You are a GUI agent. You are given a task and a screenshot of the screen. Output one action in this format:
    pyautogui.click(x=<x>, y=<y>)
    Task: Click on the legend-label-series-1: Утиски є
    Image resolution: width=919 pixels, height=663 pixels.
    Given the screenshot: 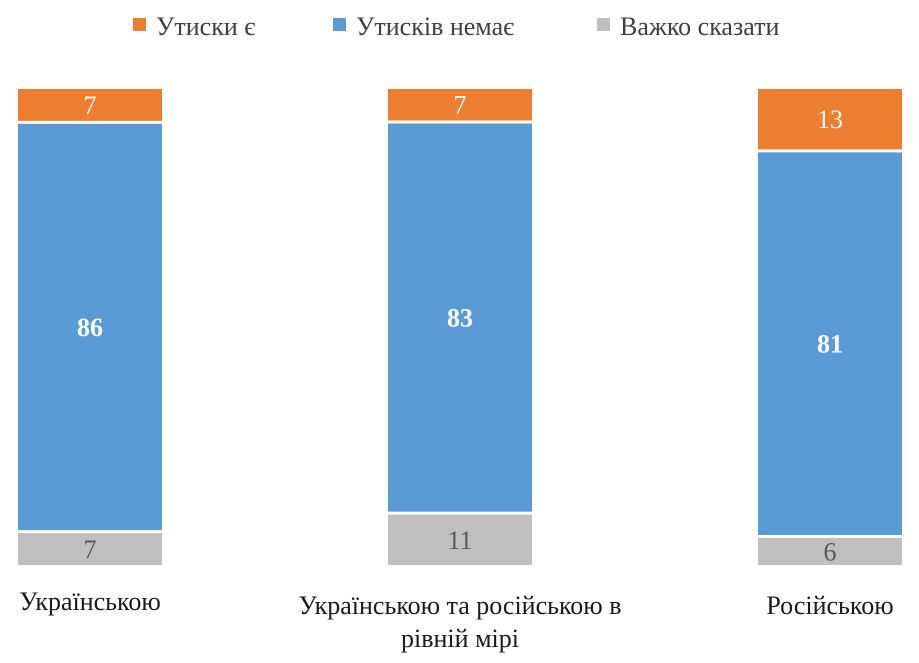 What is the action you would take?
    pyautogui.click(x=205, y=26)
    